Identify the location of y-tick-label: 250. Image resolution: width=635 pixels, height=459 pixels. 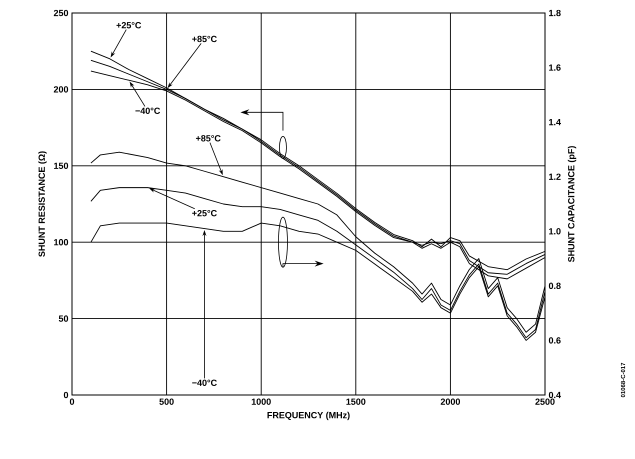
(61, 13).